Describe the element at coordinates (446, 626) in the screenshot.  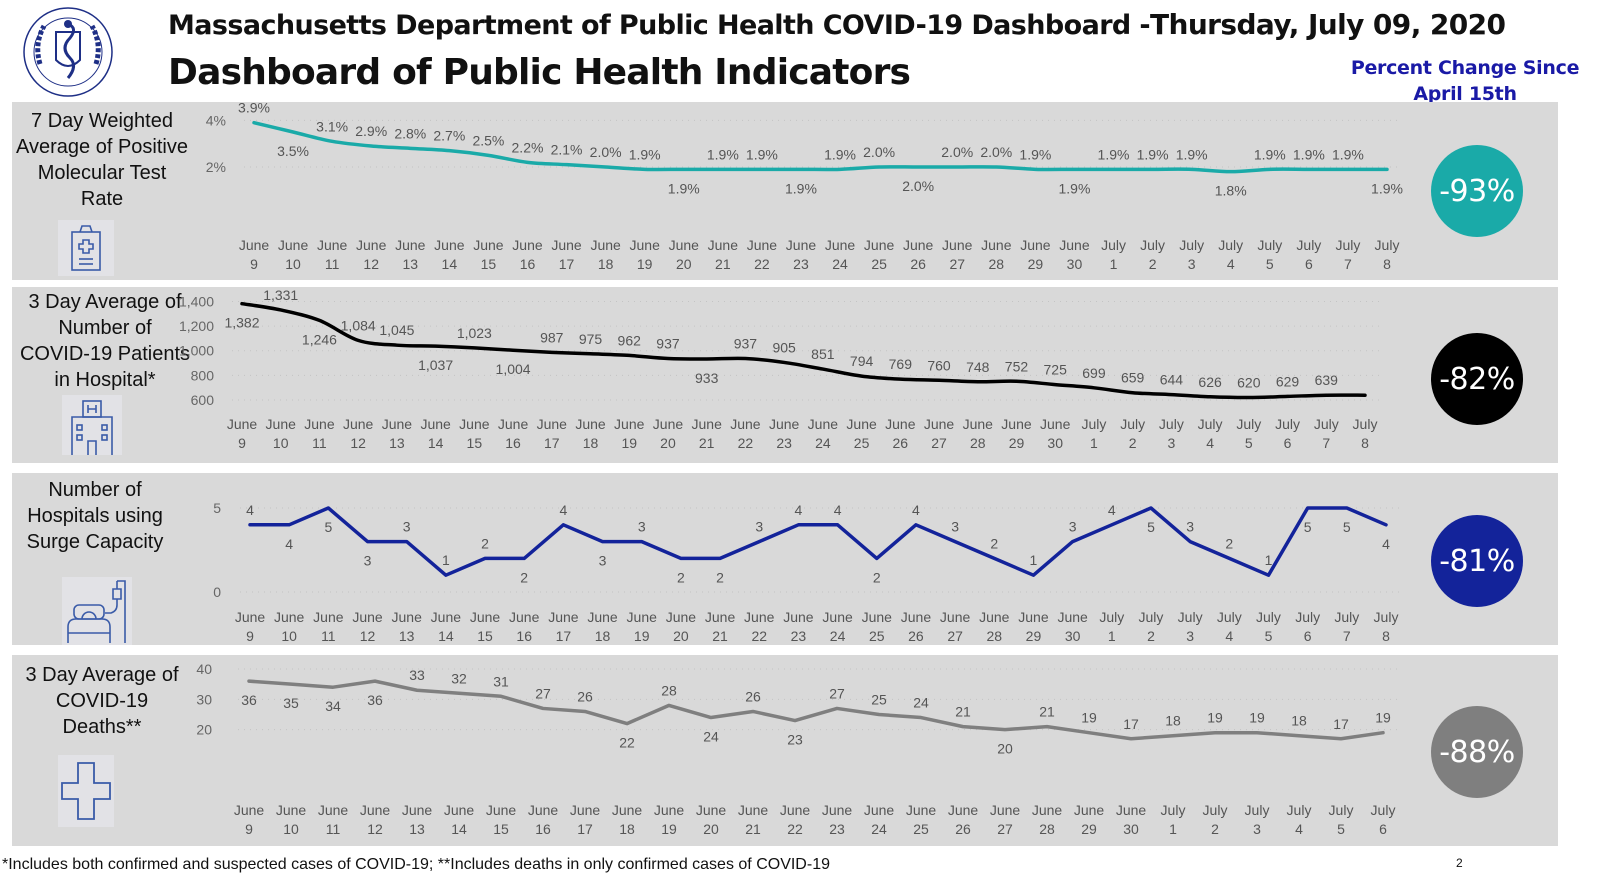
I see `x-tick-label: June 14` at that location.